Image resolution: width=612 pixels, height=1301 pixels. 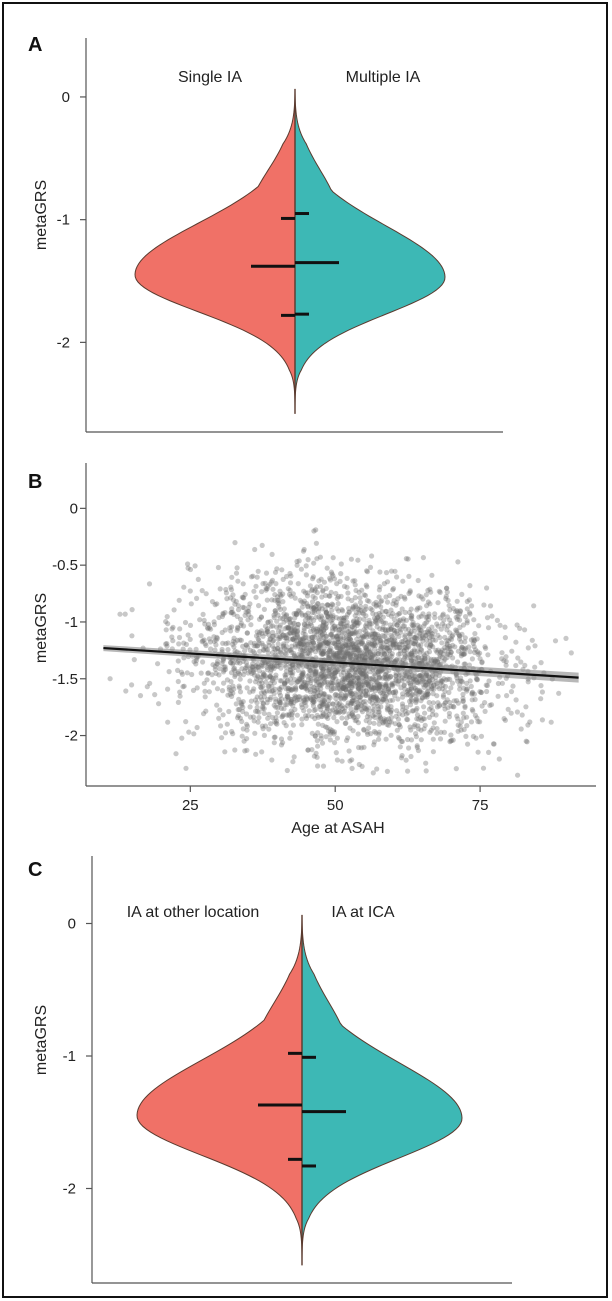 What do you see at coordinates (383, 77) in the screenshot?
I see `panel-a-group-right-label: Multiple IA` at bounding box center [383, 77].